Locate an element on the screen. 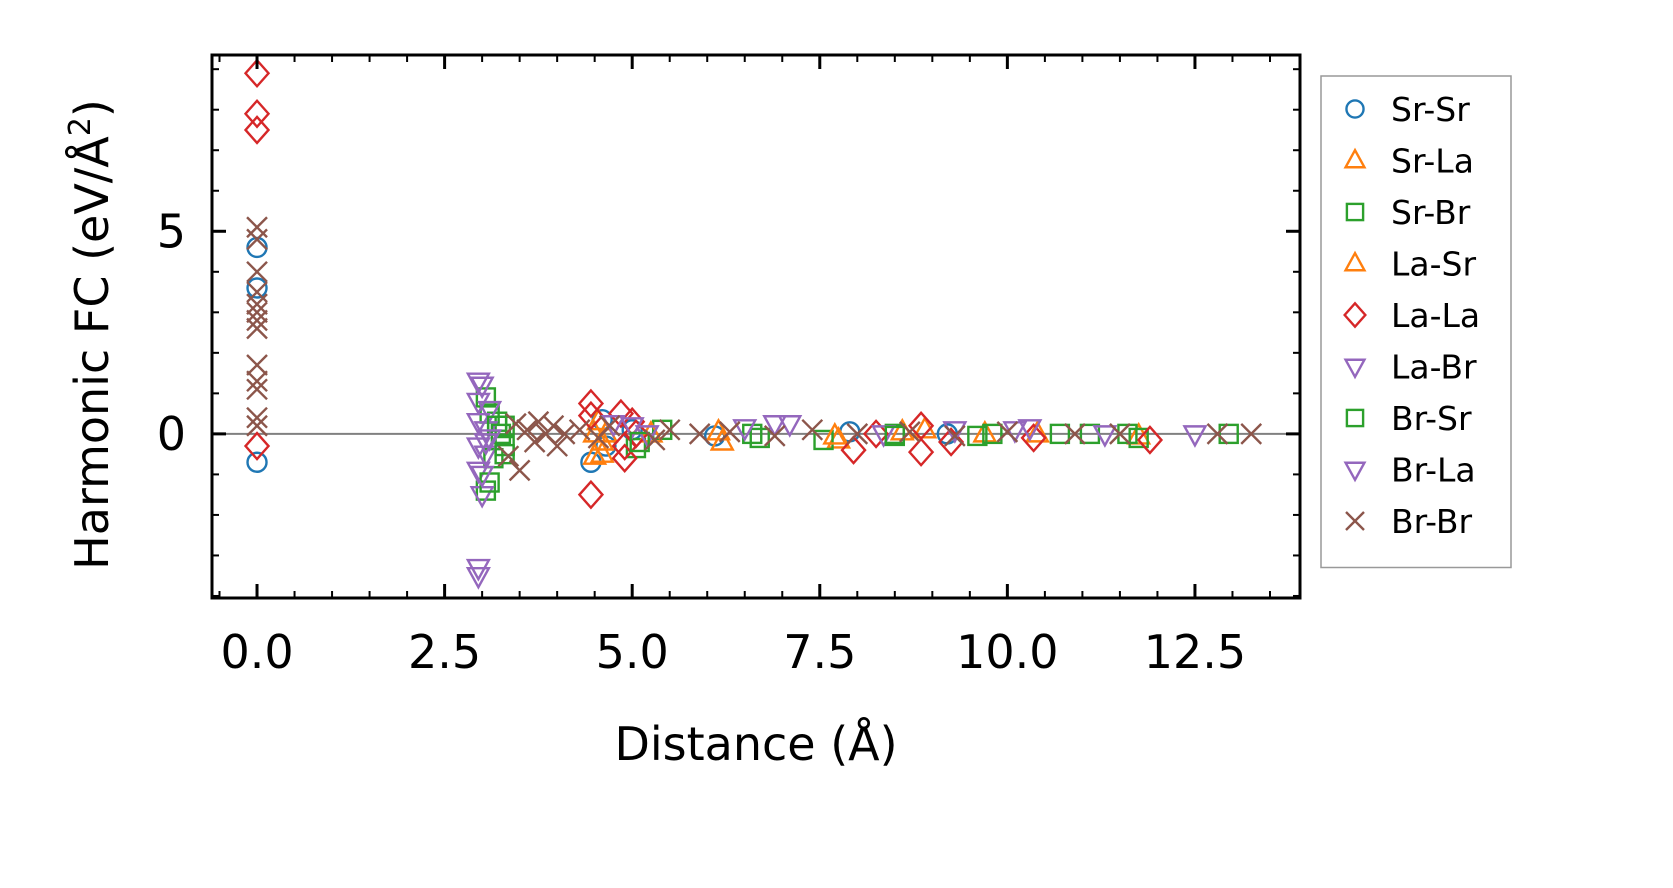  legend-entry-sr-br: Sr-Br is located at coordinates (1408, 212).